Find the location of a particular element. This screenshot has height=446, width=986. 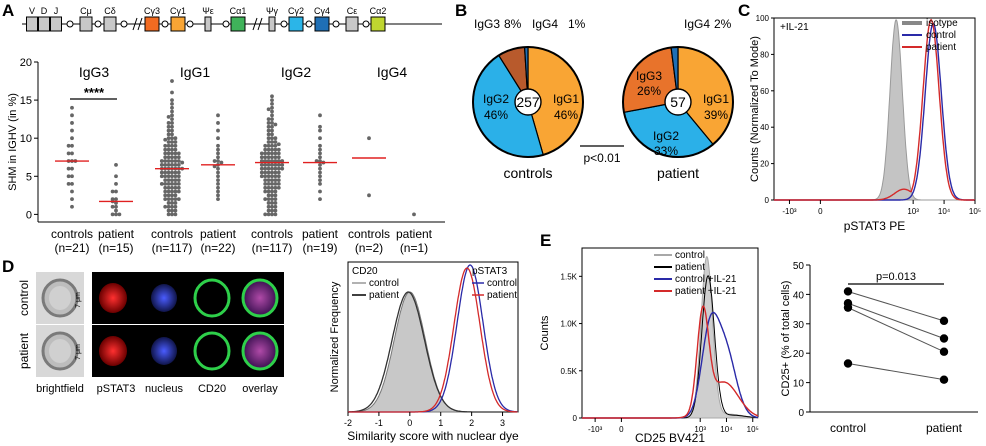

locus-segment-label: V is located at coordinates (32, 11).